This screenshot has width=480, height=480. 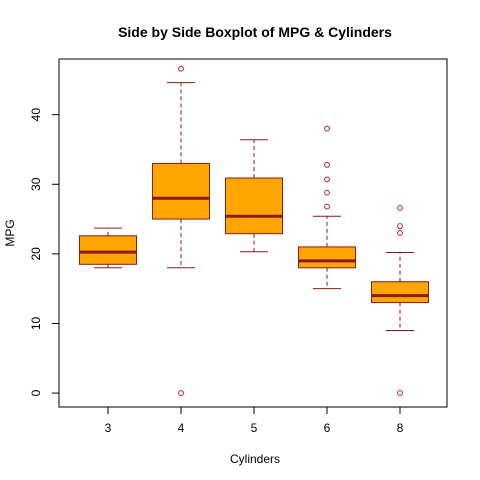 I want to click on x-axis: 3 4 5 6 8, so click(x=254, y=421).